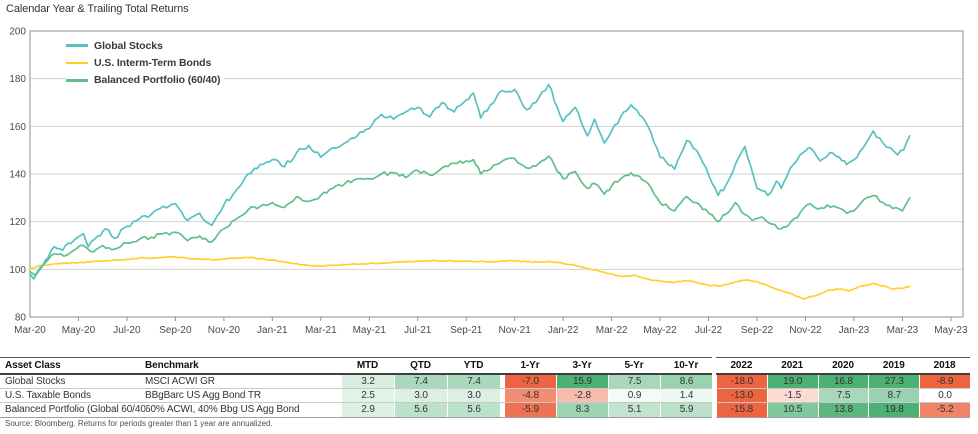  What do you see at coordinates (33, 365) in the screenshot?
I see `col-header-asset-class: Asset Class` at bounding box center [33, 365].